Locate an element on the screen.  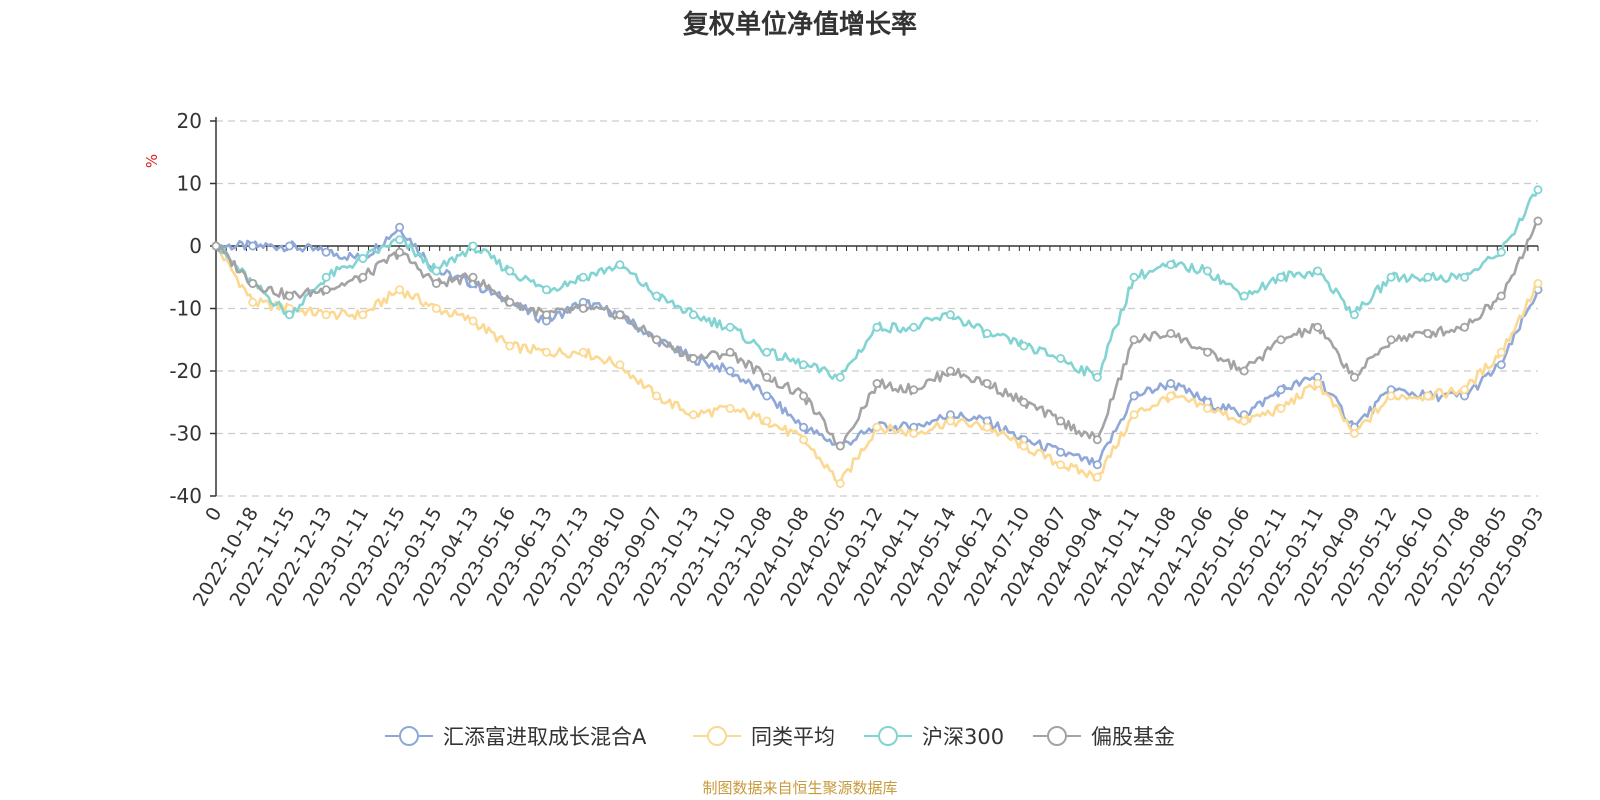
legend-item-0: 汇添富进取成长混合A is located at coordinates (516, 737).